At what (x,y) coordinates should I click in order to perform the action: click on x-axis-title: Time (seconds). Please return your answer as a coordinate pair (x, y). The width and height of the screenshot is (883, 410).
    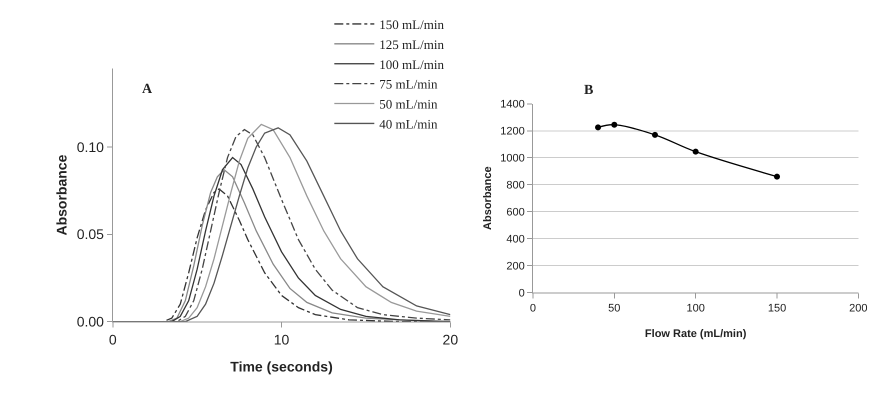
    Looking at the image, I should click on (281, 366).